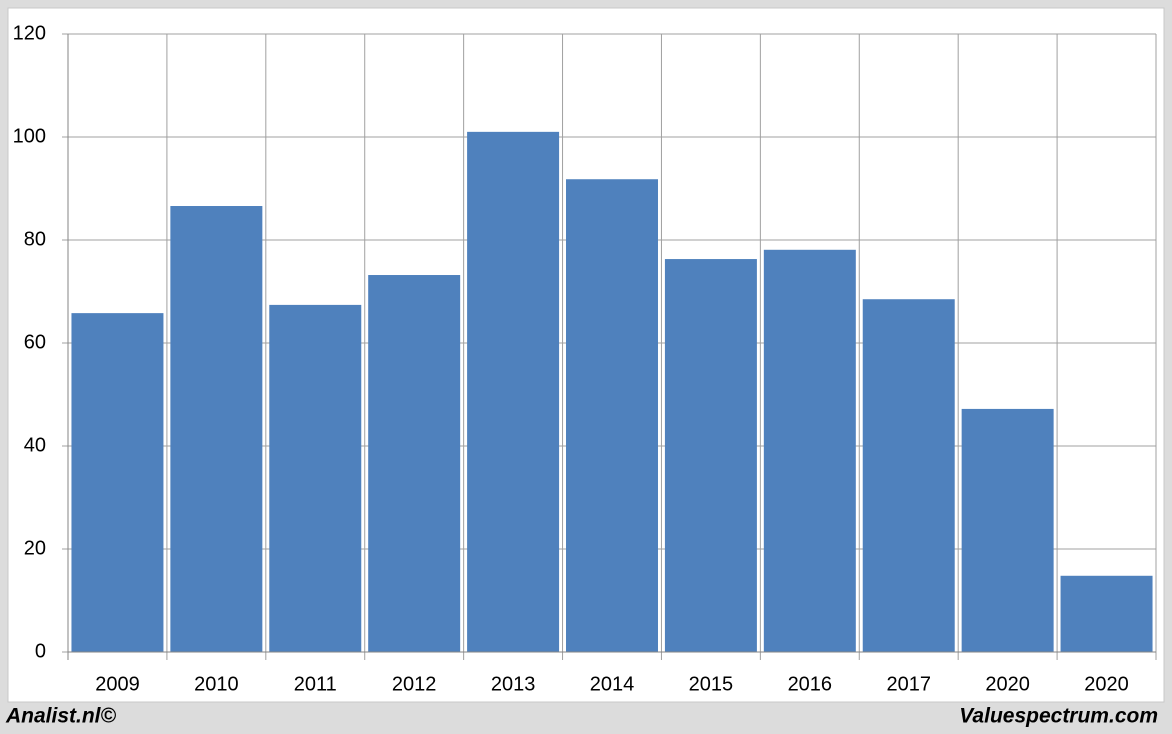 The width and height of the screenshot is (1172, 734). What do you see at coordinates (61, 716) in the screenshot?
I see `credit-left: Analist.nl©` at bounding box center [61, 716].